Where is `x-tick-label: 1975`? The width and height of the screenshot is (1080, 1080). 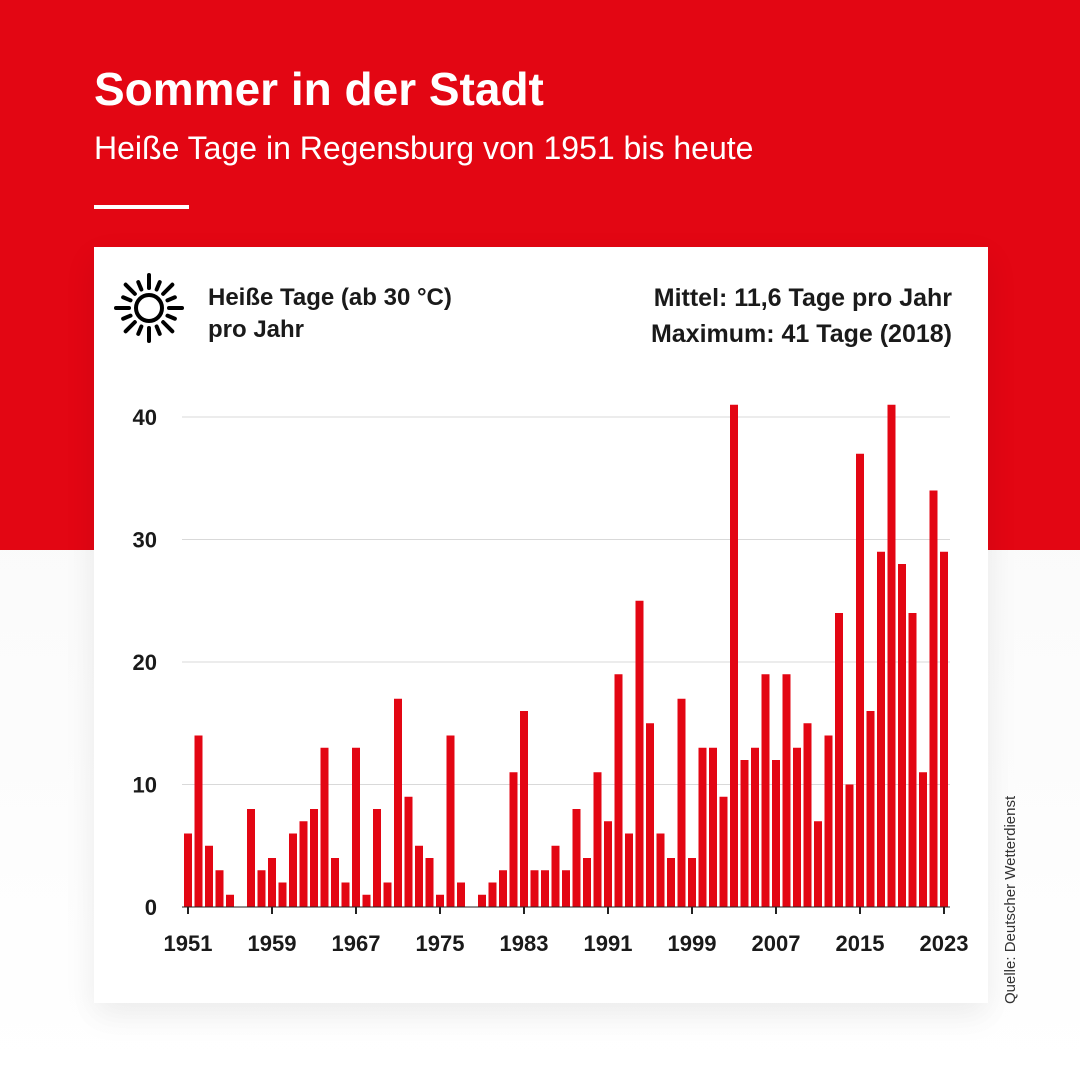
x-tick-label: 1975 is located at coordinates (440, 943).